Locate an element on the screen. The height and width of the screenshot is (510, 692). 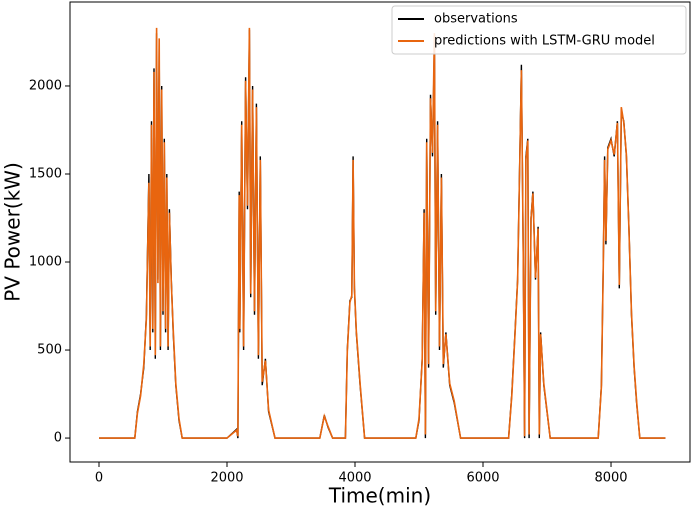
y-tick-label: 2000 is located at coordinates (45, 85).